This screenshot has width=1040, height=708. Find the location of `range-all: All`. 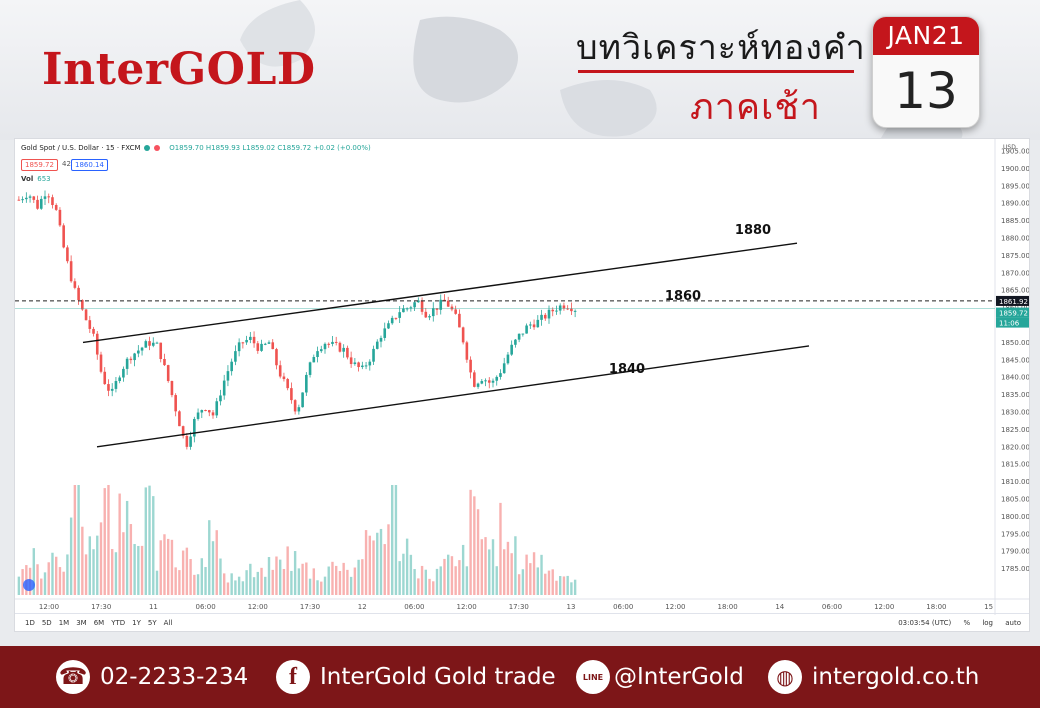

range-all: All is located at coordinates (168, 623).